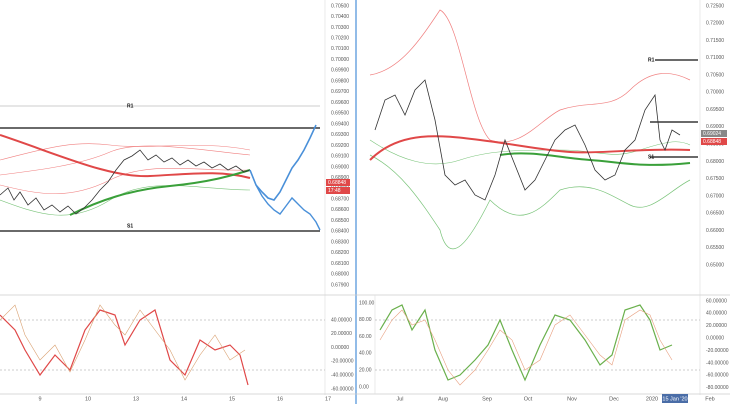 This screenshot has height=409, width=730. I want to click on oscillator-axis-label: 80.00, so click(365, 320).